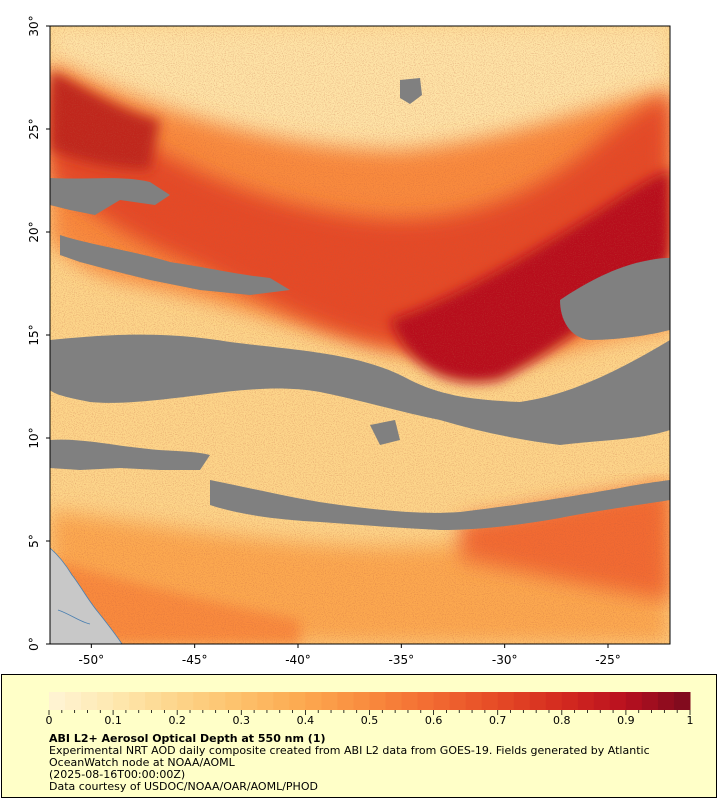 The image size is (720, 800). Describe the element at coordinates (34, 25) in the screenshot. I see `y-tick-label: 30°` at that location.